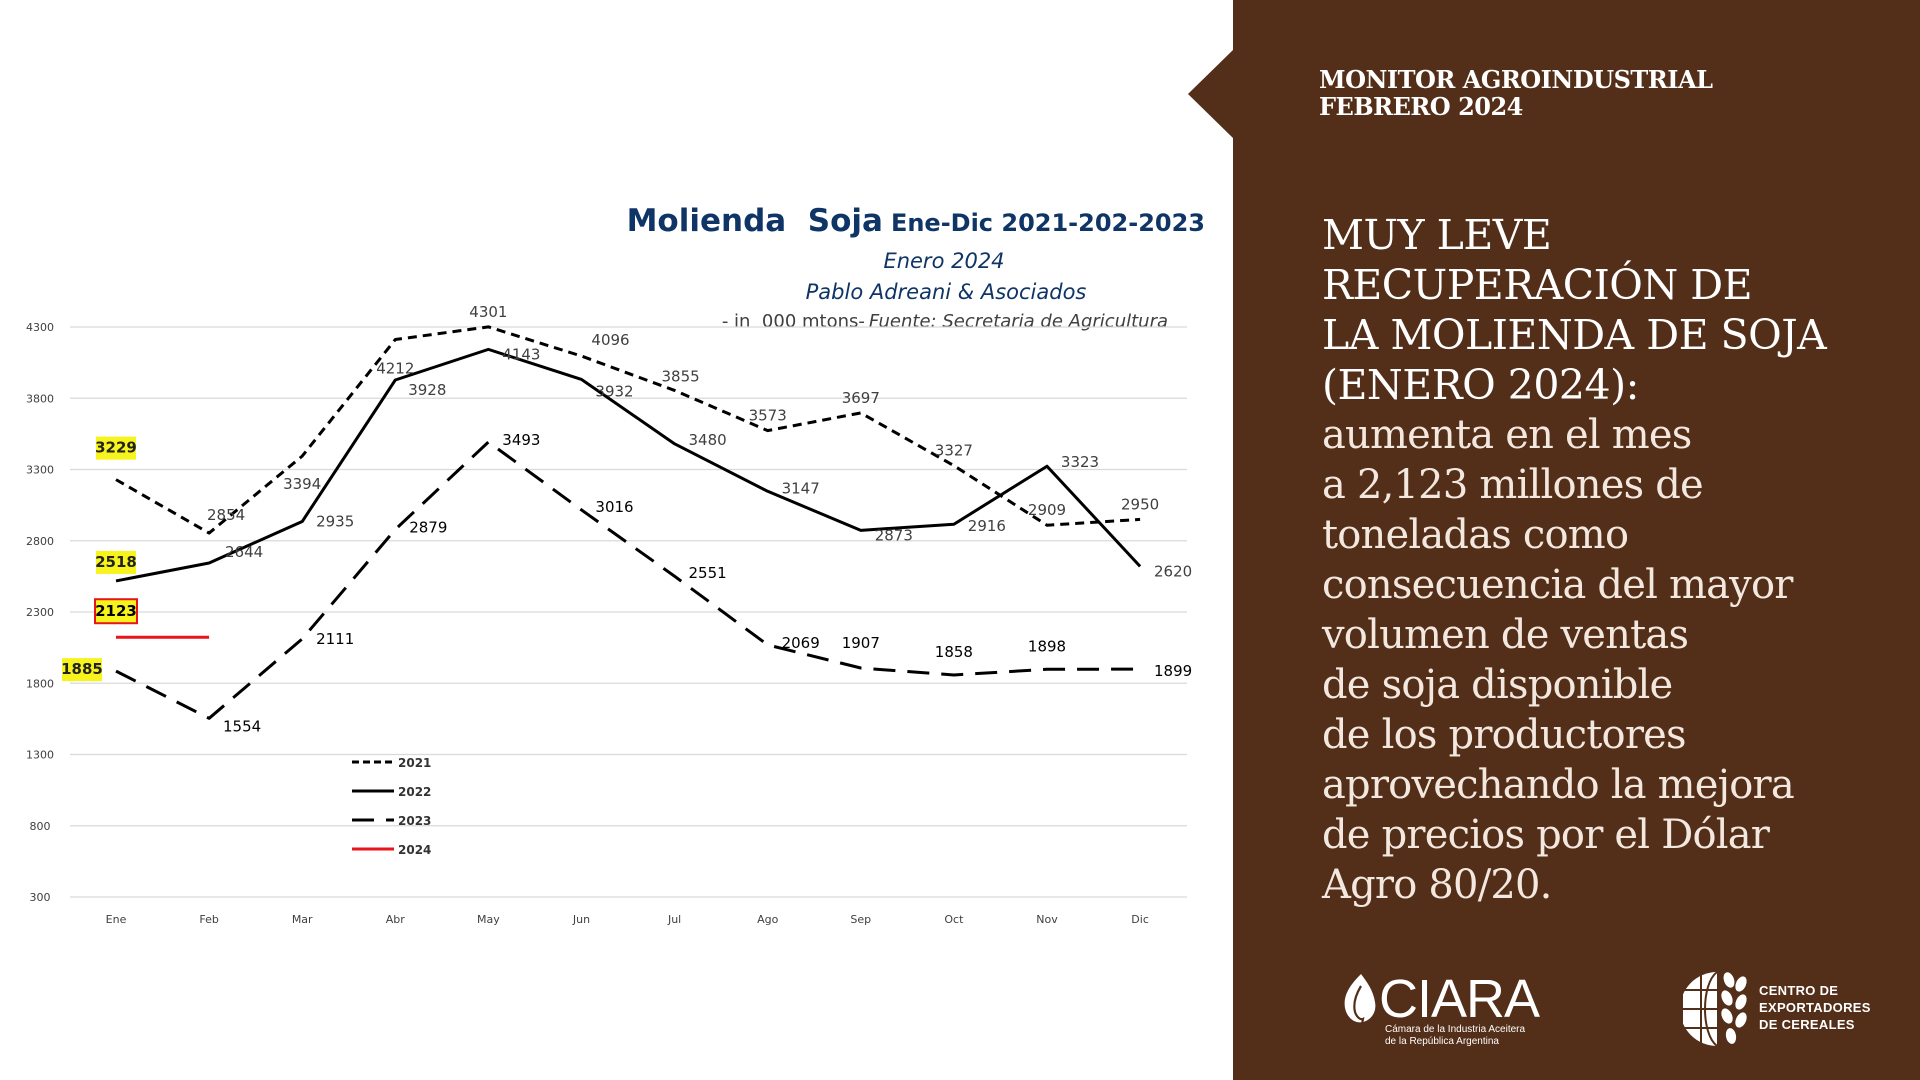 The height and width of the screenshot is (1080, 1920). I want to click on legend-label: 2023, so click(414, 821).